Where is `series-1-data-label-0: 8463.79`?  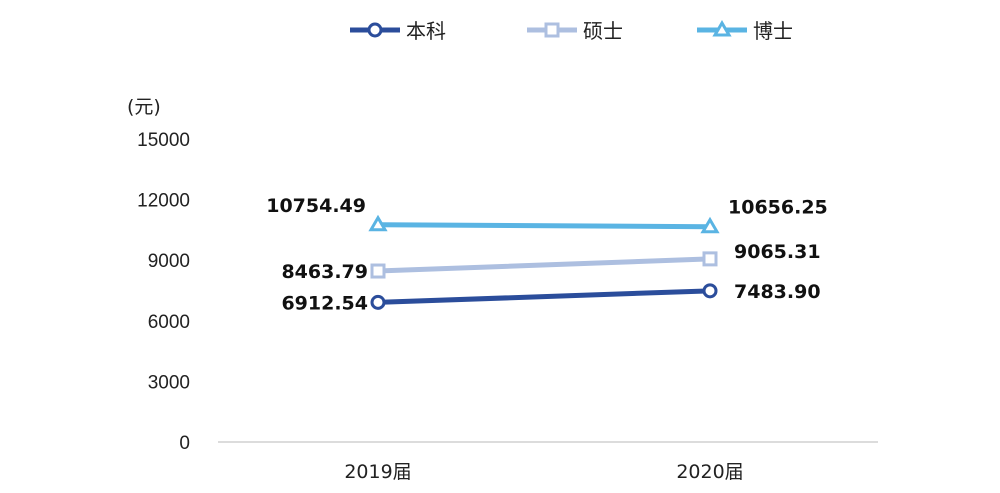
series-1-data-label-0: 8463.79 is located at coordinates (324, 272).